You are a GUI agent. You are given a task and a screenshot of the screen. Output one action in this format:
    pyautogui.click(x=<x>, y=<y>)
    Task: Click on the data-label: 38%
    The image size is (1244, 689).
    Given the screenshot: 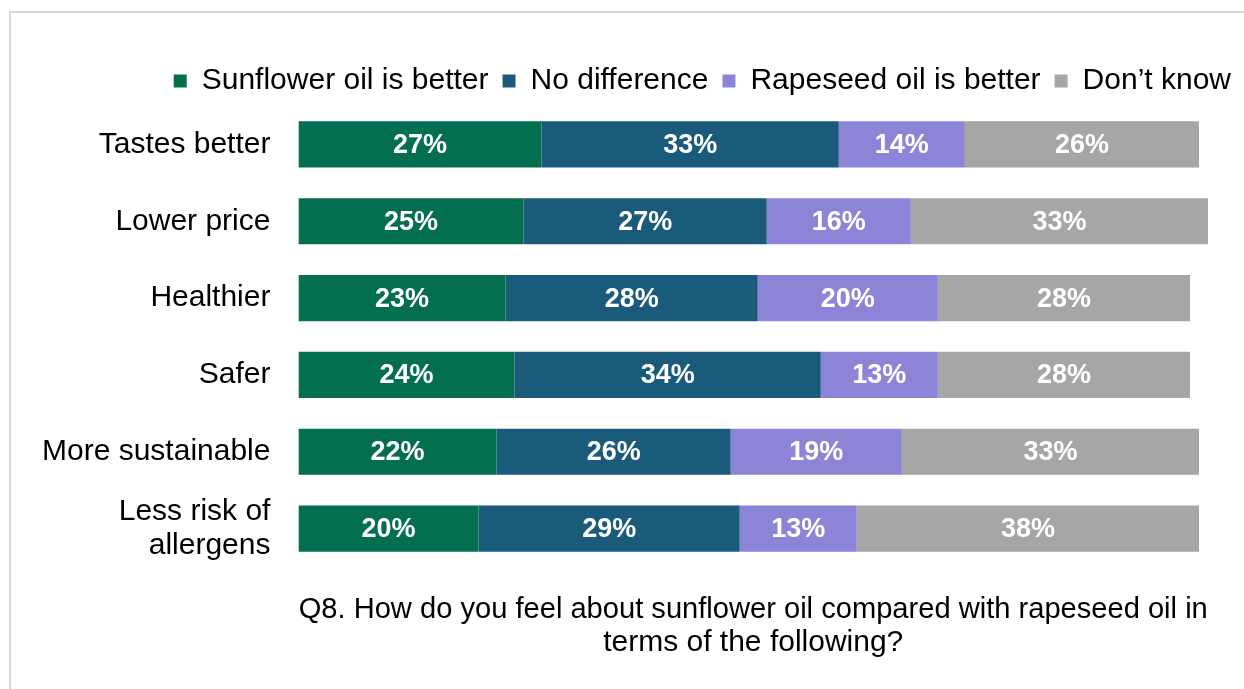 What is the action you would take?
    pyautogui.click(x=1027, y=528)
    